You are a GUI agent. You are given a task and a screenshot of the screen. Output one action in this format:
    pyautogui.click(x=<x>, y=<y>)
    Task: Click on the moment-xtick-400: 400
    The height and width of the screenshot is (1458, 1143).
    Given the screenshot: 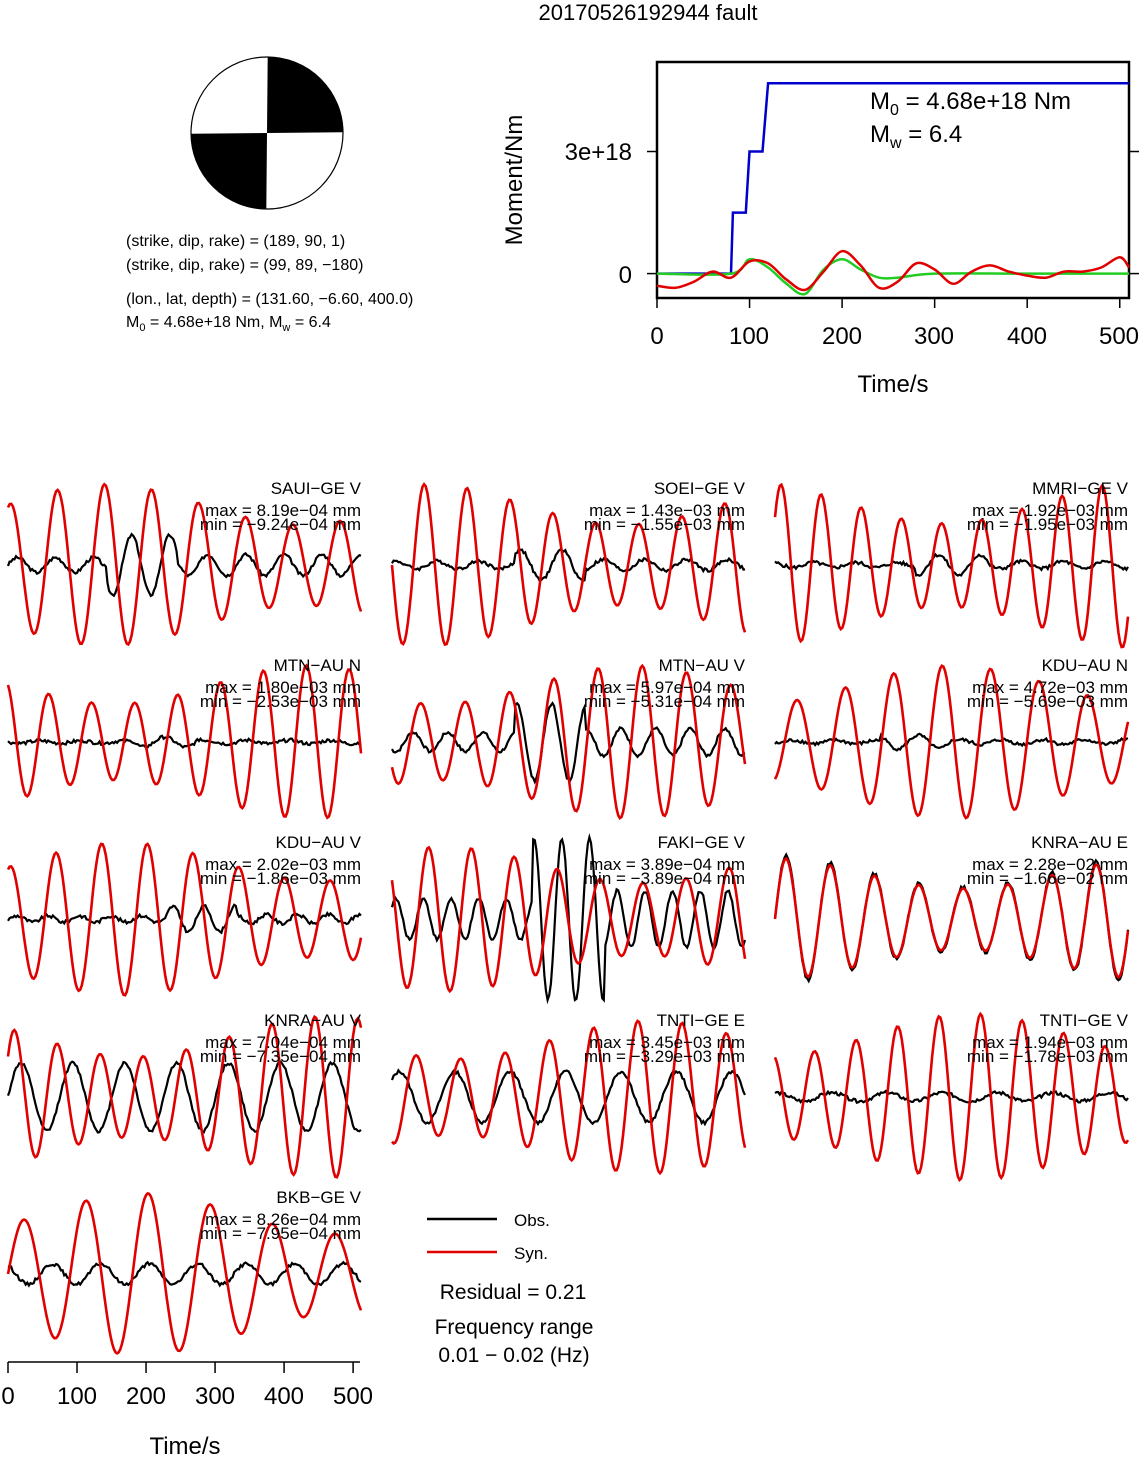 What is the action you would take?
    pyautogui.click(x=1027, y=336)
    